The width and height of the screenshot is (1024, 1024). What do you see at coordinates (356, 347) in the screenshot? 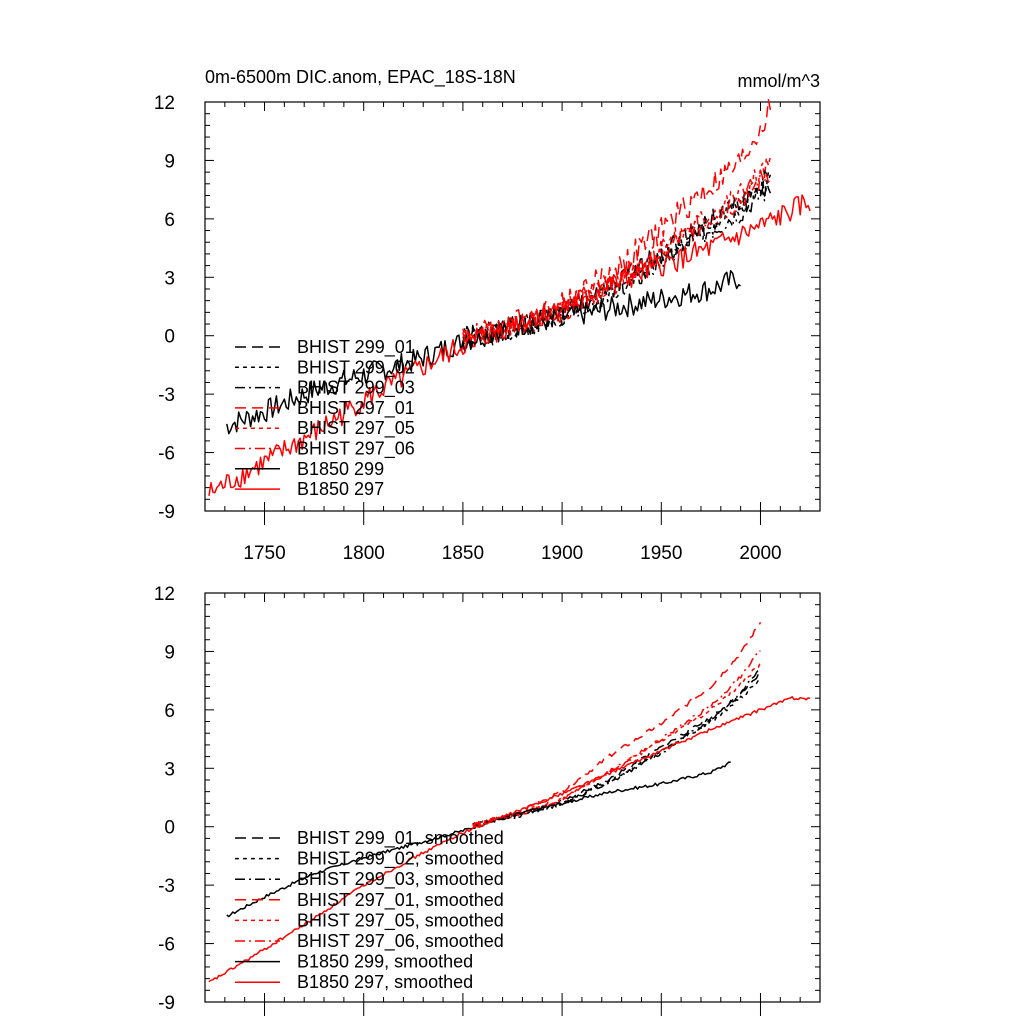
I see `legend-label: BHIST 299_01` at bounding box center [356, 347].